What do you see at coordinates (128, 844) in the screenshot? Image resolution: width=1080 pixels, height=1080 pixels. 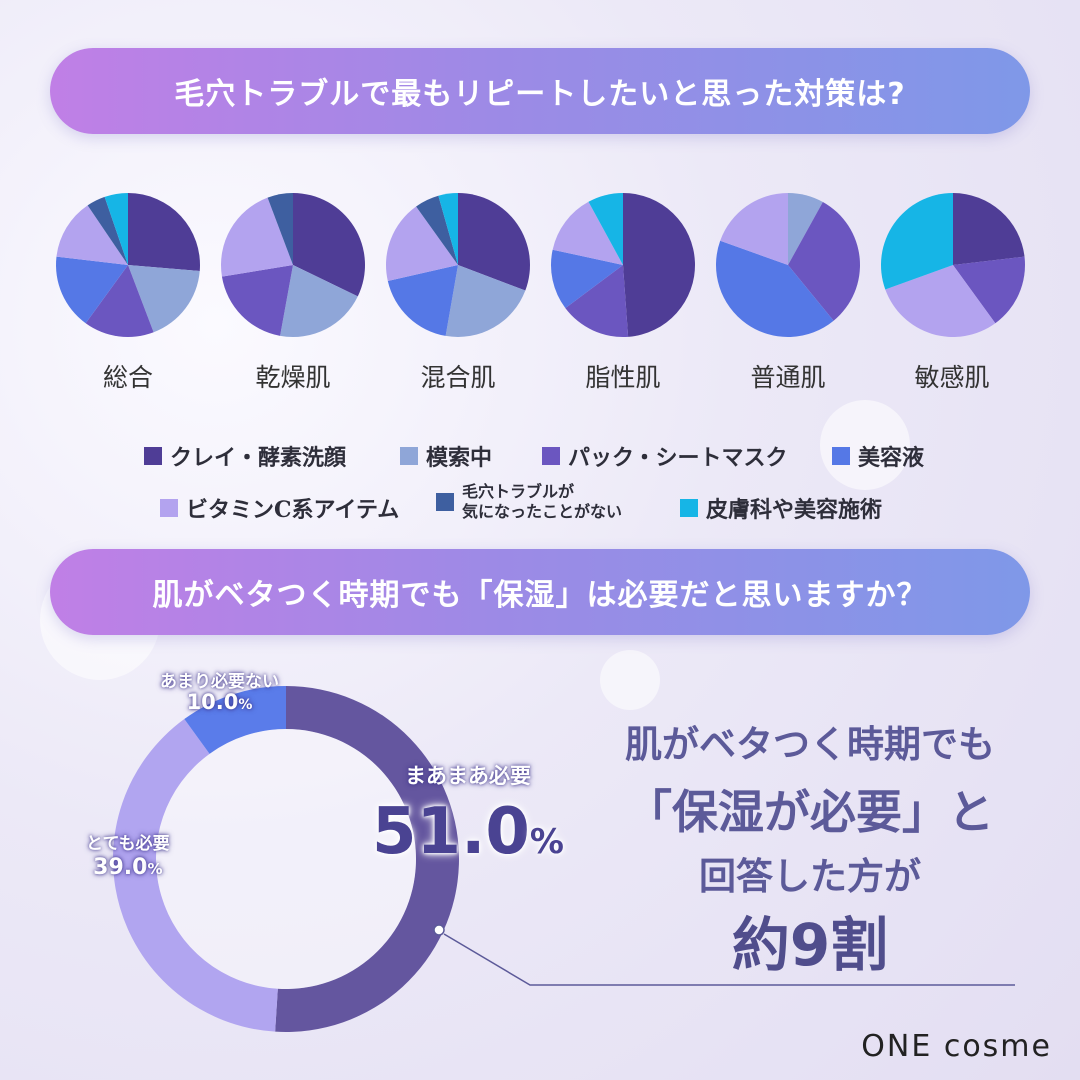 I see `donut-label-totemo-text: とても必要` at bounding box center [128, 844].